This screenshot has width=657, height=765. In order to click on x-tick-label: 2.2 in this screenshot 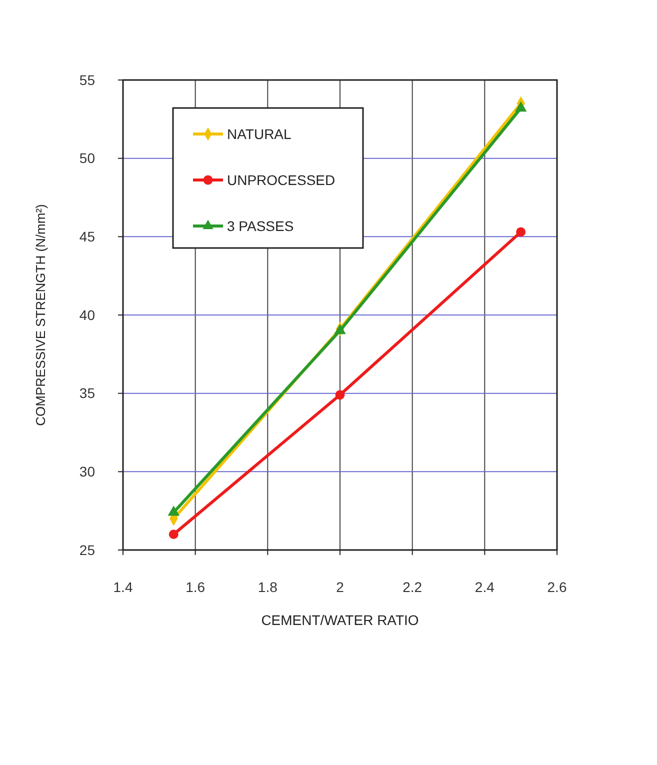, I will do `click(412, 587)`.